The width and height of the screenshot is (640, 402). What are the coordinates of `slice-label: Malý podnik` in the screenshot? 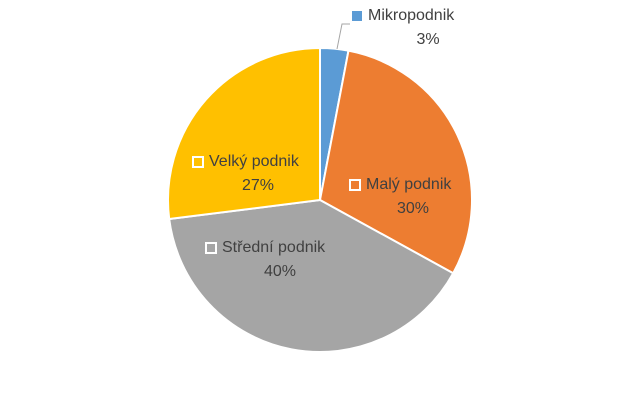 It's located at (409, 184).